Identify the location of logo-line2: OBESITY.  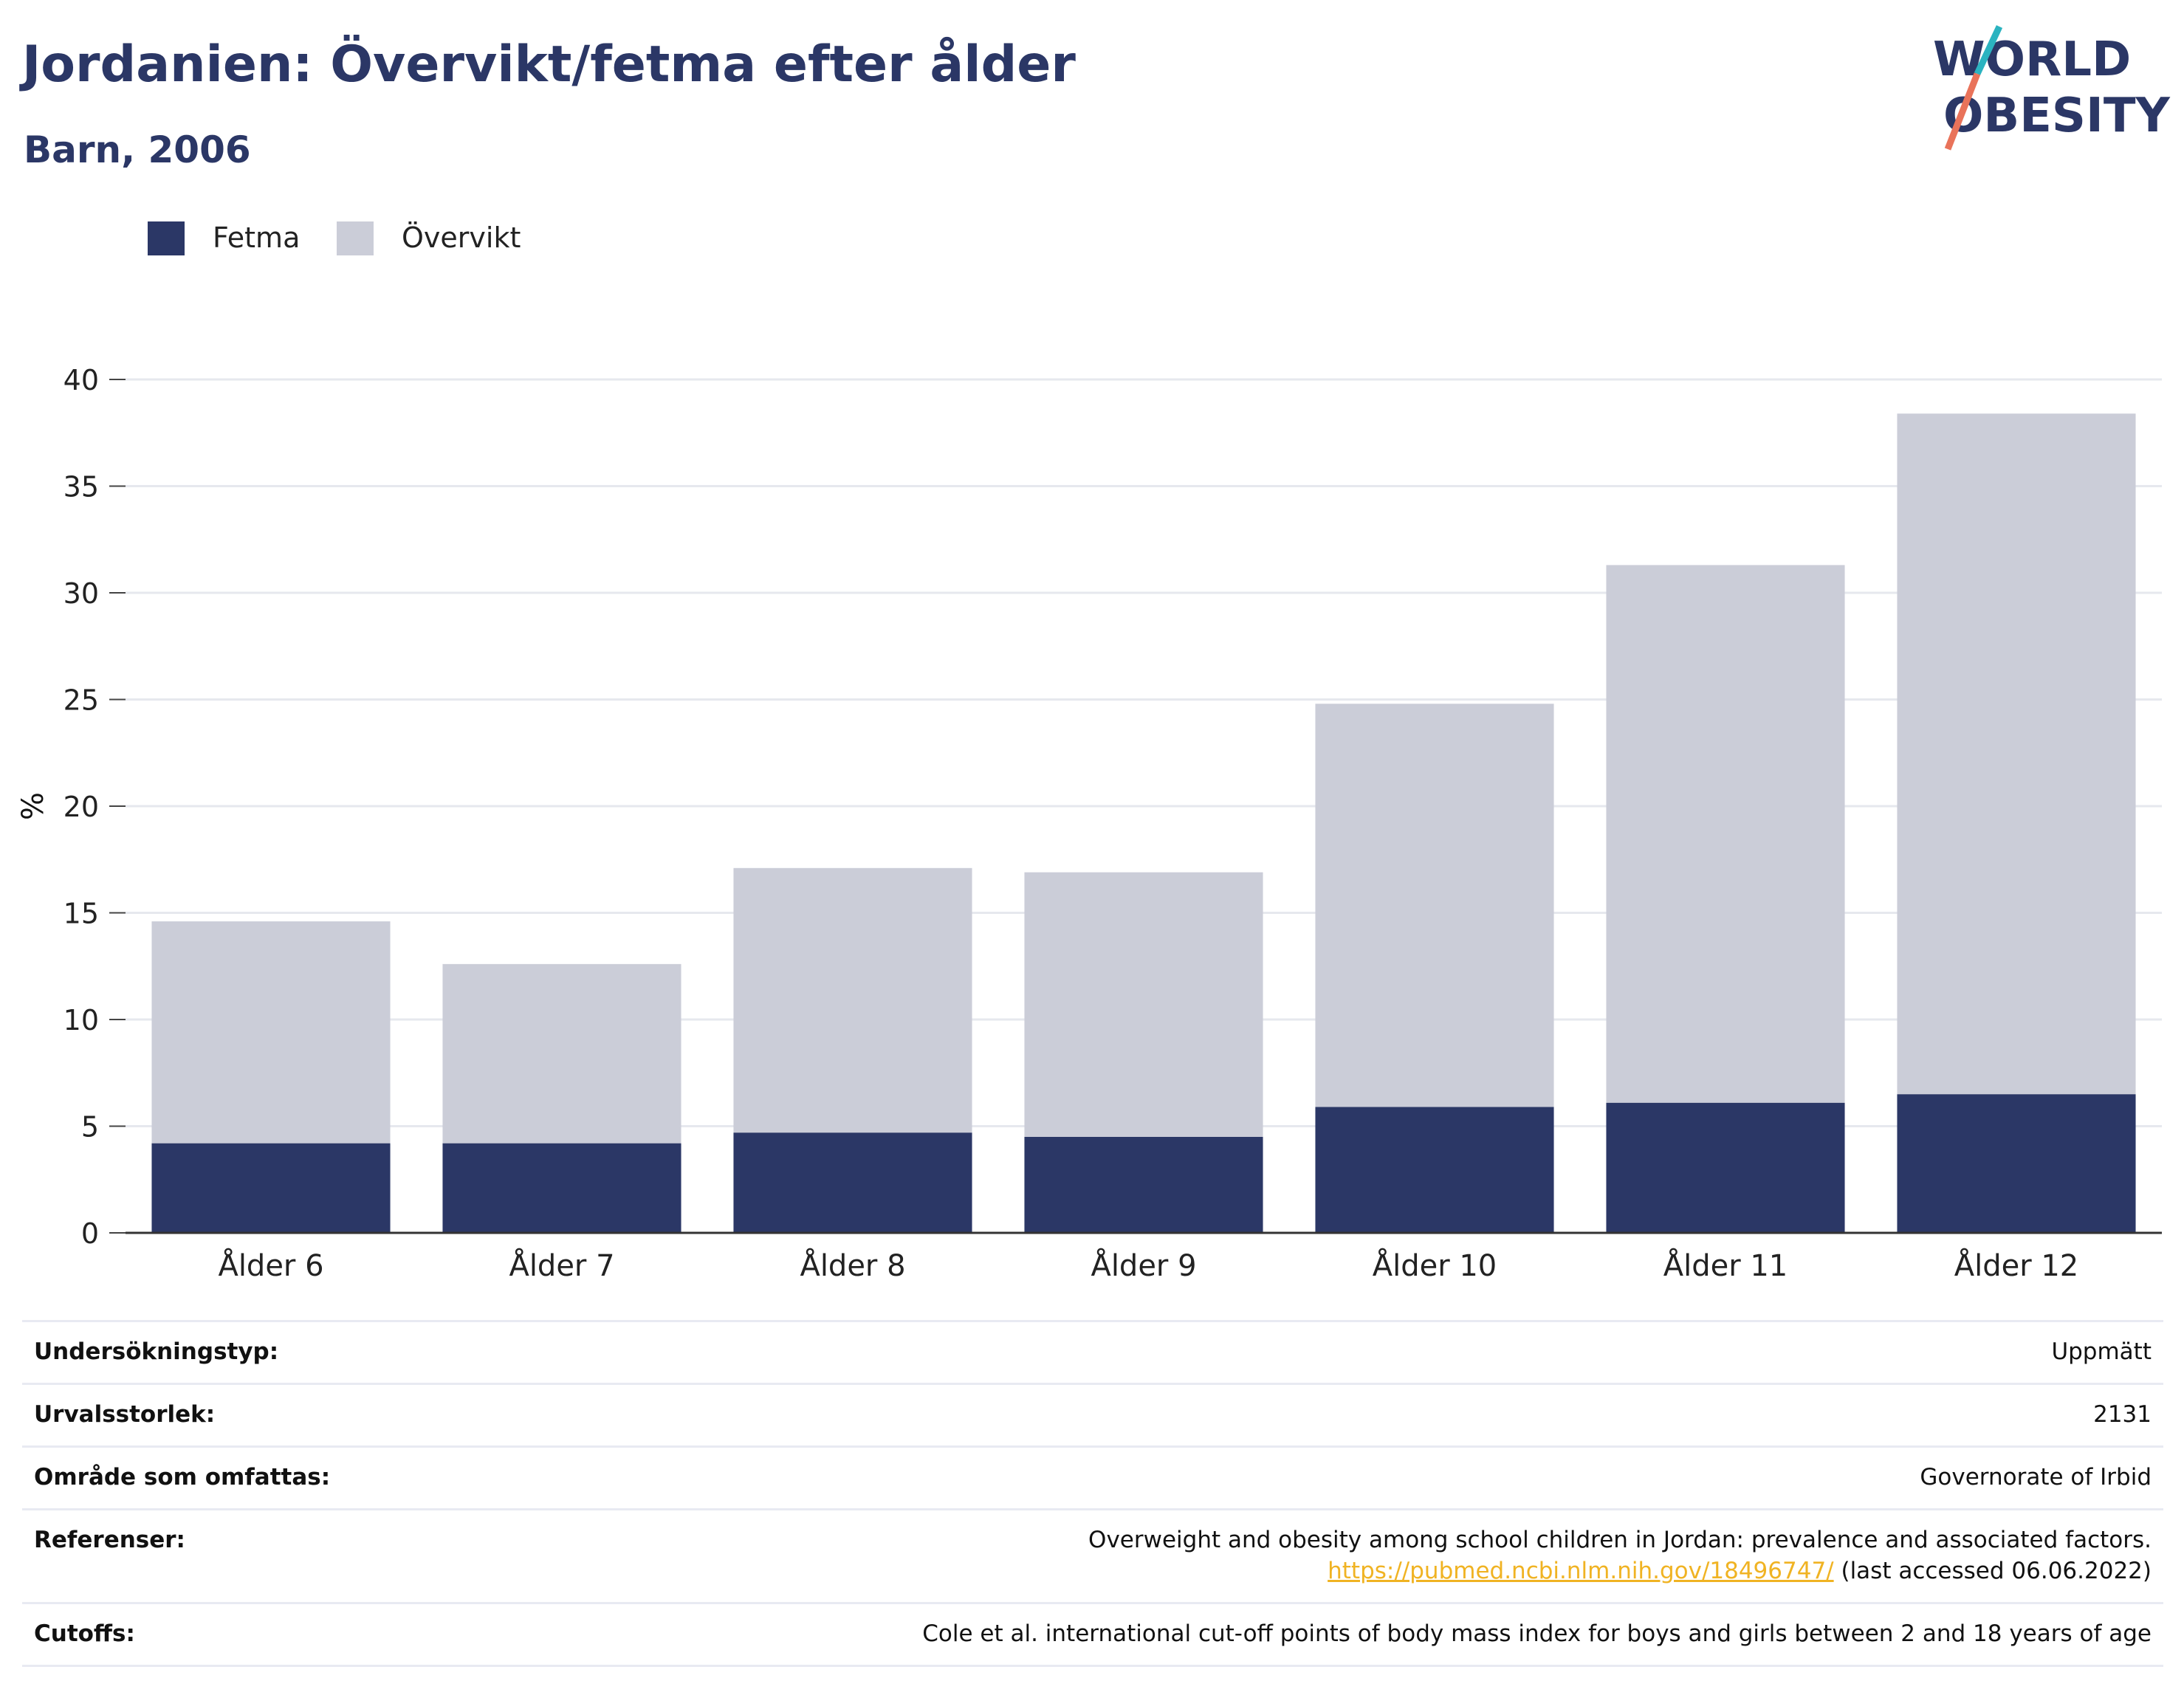
(2056, 116).